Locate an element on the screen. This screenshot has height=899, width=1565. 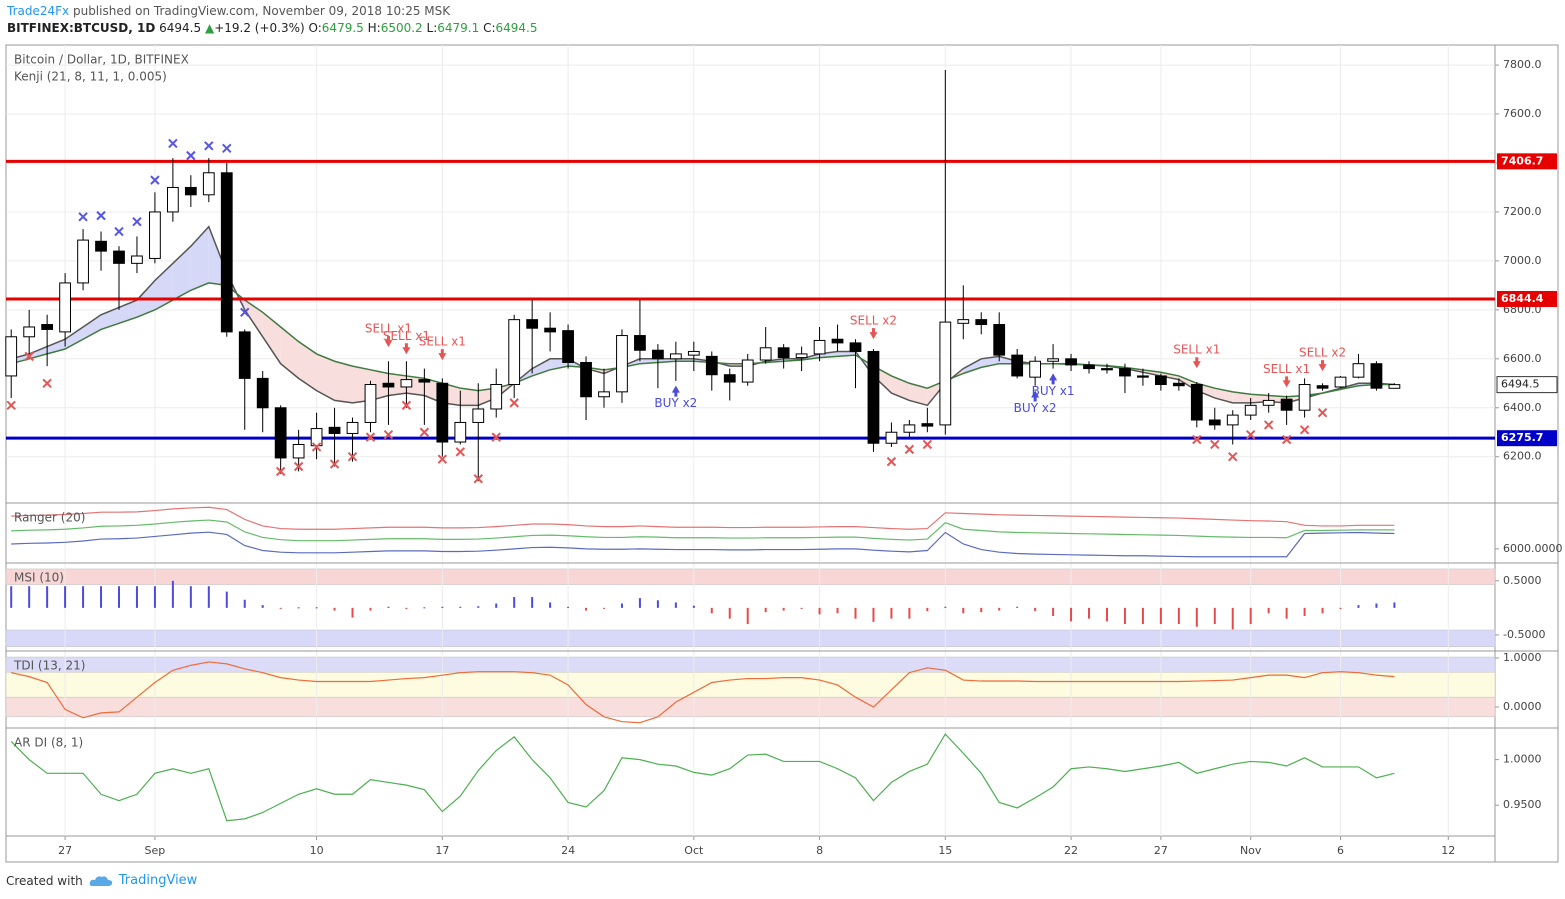
footer: Created with TradingView is located at coordinates (101, 880).